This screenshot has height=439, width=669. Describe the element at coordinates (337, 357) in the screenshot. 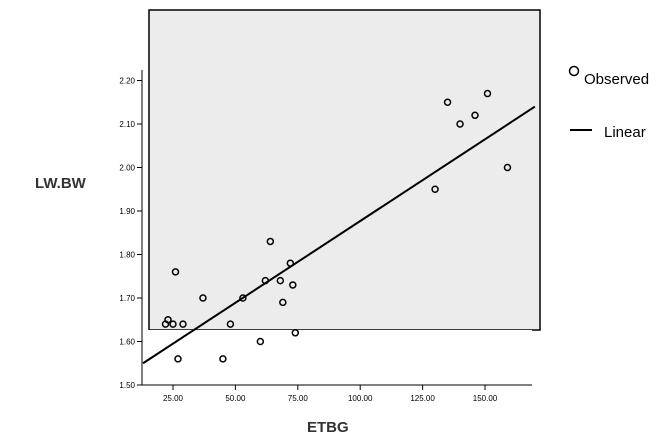

I see `plot-area-lower` at that location.